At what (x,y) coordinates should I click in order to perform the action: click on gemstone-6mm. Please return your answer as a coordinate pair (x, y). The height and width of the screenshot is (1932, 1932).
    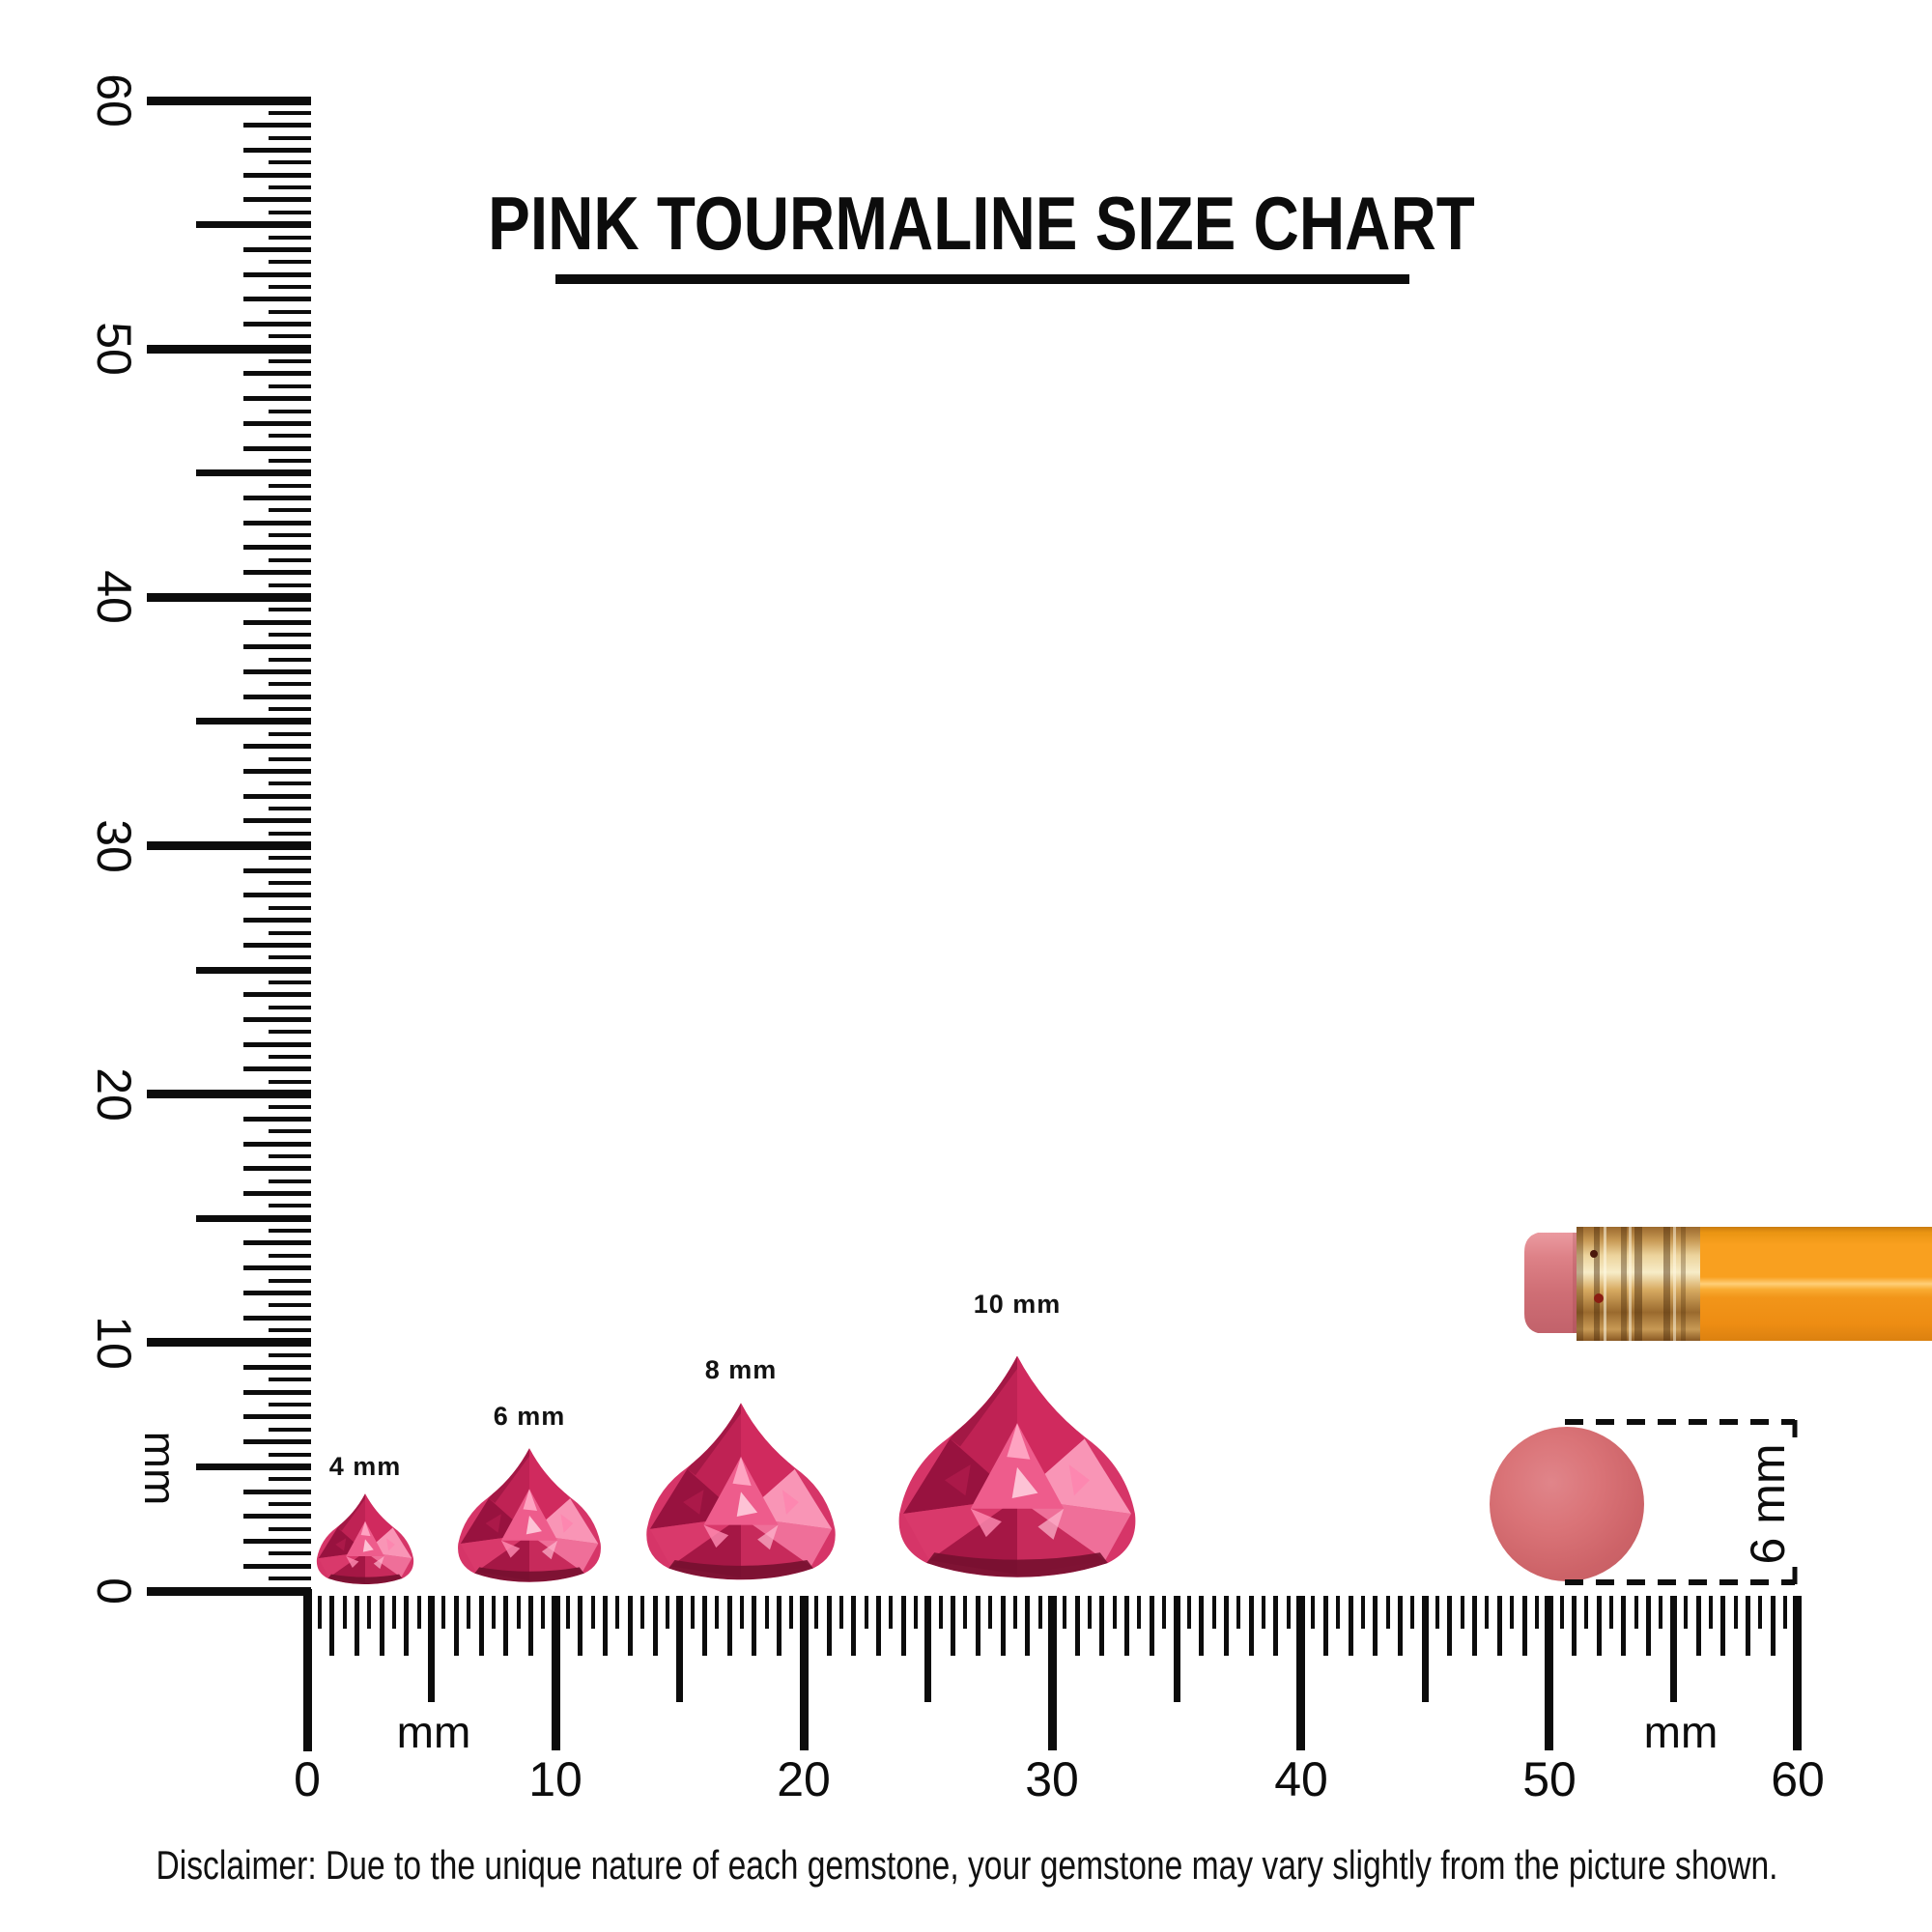
    Looking at the image, I should click on (529, 1517).